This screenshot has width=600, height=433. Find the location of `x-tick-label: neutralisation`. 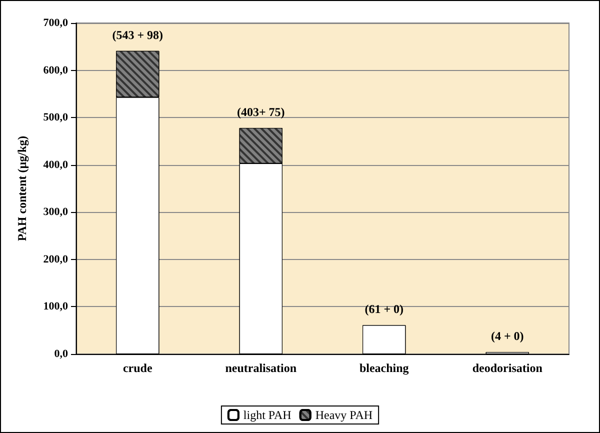

x-tick-label: neutralisation is located at coordinates (261, 368).